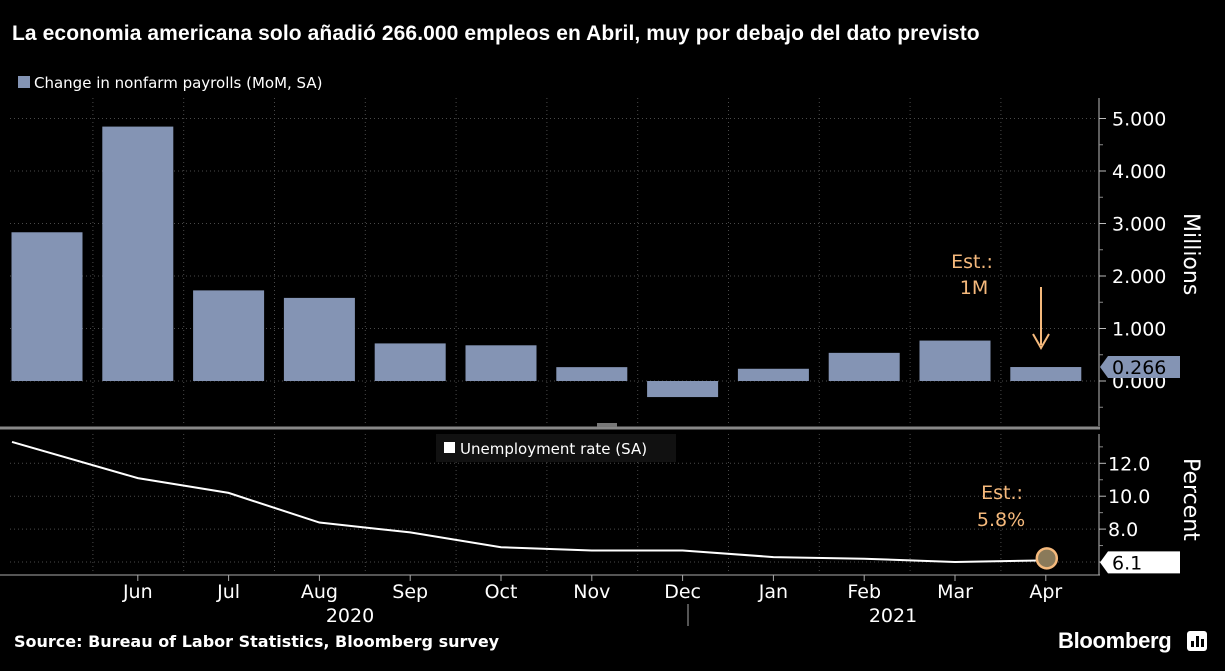  What do you see at coordinates (501, 592) in the screenshot?
I see `x-tick-label: Oct` at bounding box center [501, 592].